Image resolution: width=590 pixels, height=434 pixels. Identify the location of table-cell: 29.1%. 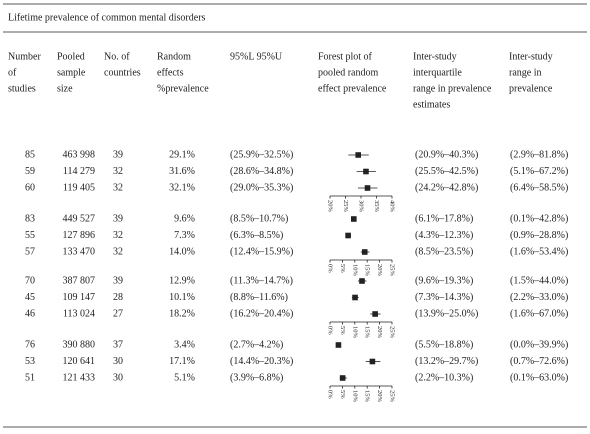
(182, 154).